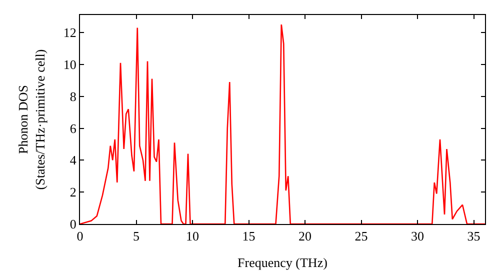  I want to click on y-tick-label: 12, so click(69, 32).